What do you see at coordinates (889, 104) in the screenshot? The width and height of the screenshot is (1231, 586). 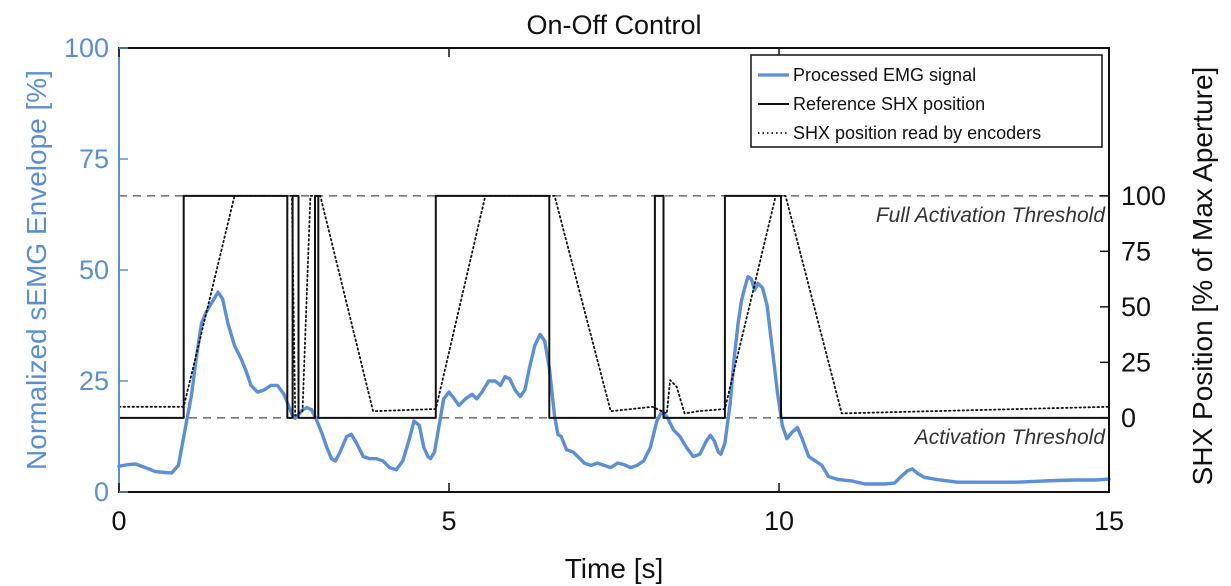 I see `legend-label: Reference SHX position` at bounding box center [889, 104].